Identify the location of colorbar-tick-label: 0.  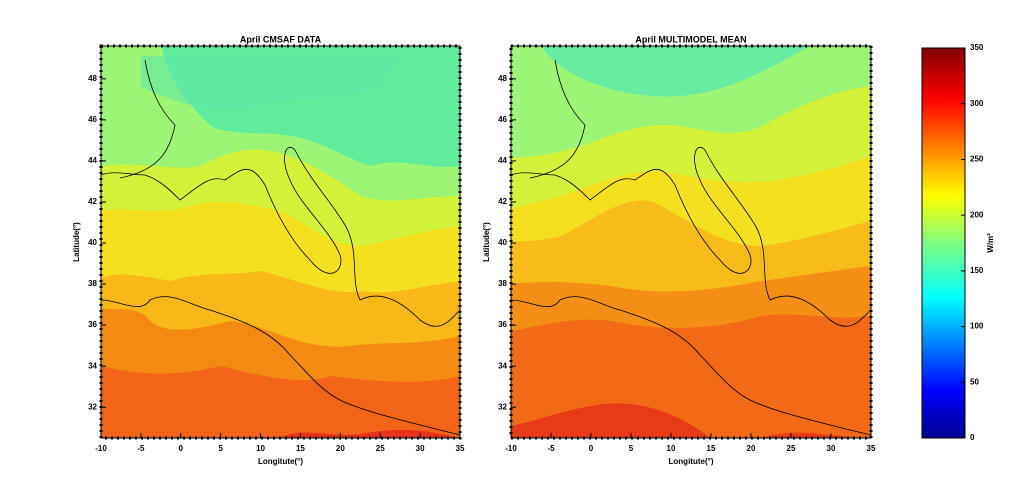
(972, 437).